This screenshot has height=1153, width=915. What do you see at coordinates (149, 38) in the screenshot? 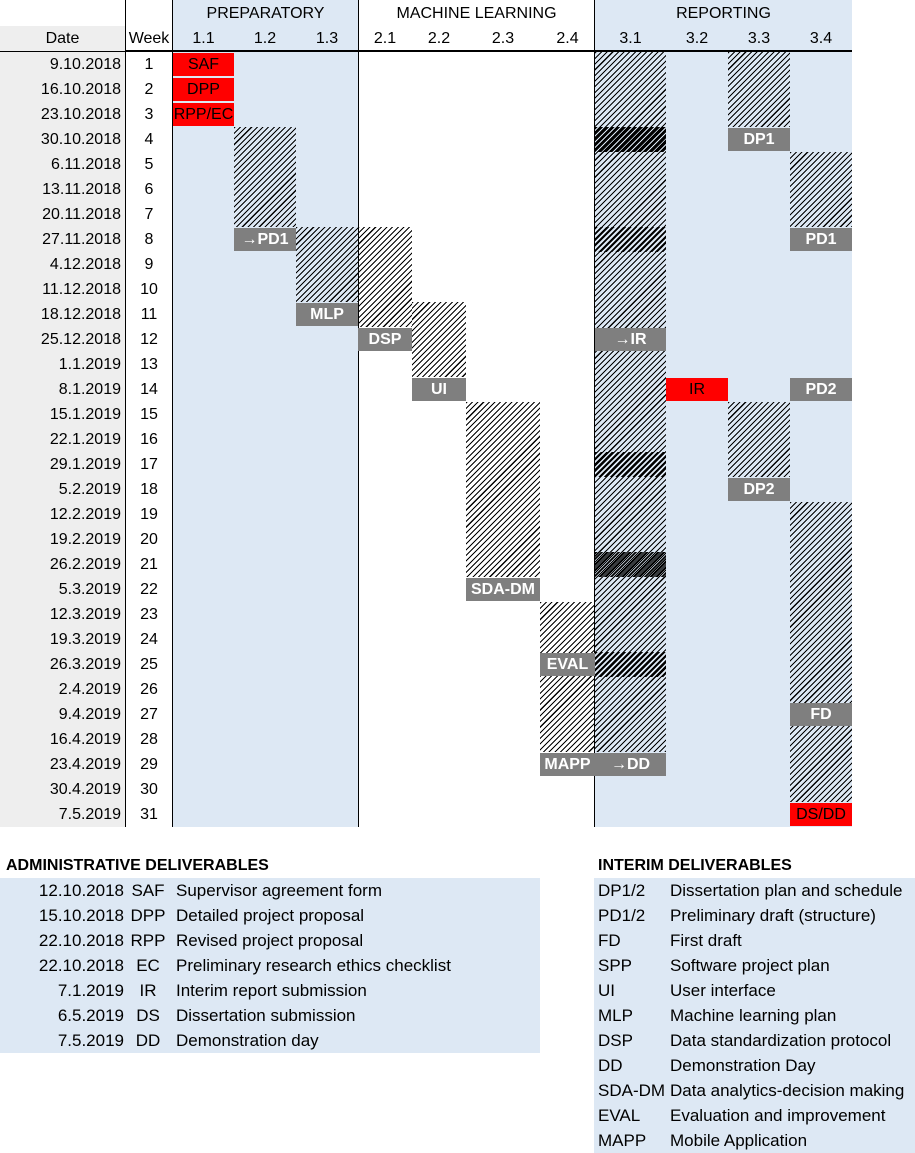
I see `week-header: Week` at bounding box center [149, 38].